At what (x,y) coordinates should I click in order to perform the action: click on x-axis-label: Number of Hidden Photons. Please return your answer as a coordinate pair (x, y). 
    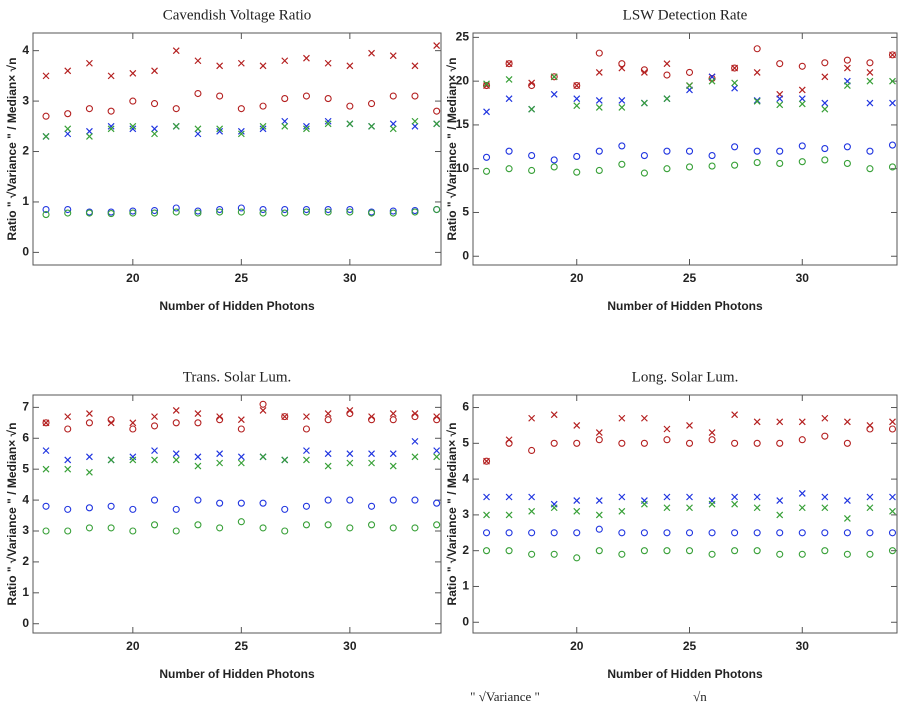
    Looking at the image, I should click on (685, 674).